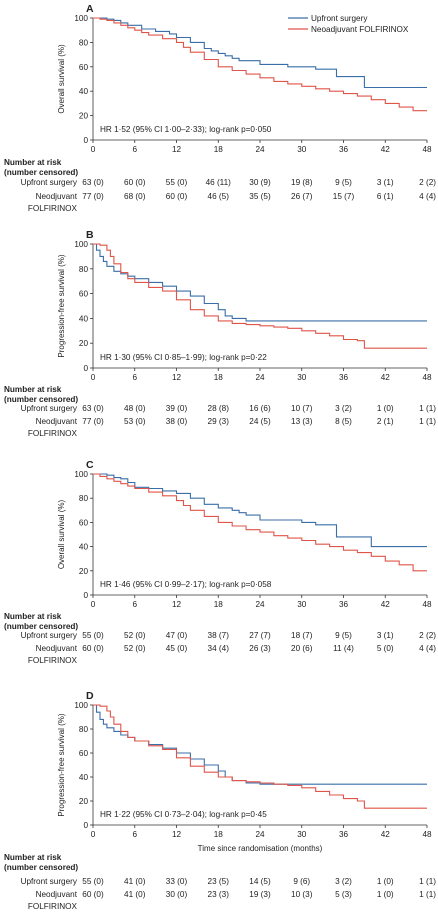 The image size is (438, 912). Describe the element at coordinates (427, 894) in the screenshot. I see `risk-cell-neoadjuvant: 1 (1)` at that location.